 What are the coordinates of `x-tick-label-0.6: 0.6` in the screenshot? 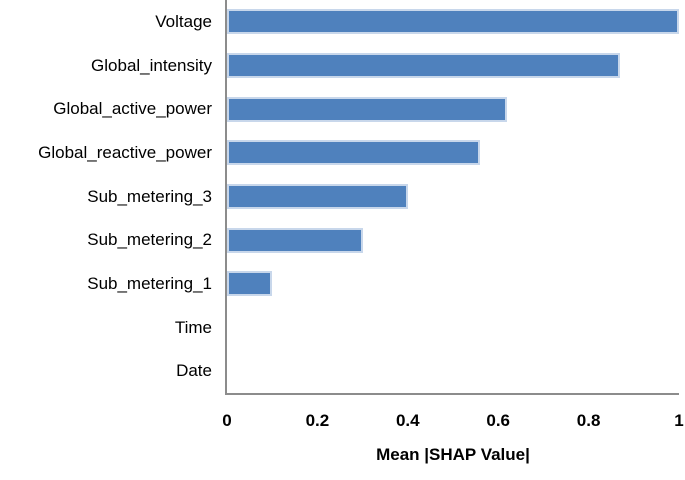 It's located at (498, 420).